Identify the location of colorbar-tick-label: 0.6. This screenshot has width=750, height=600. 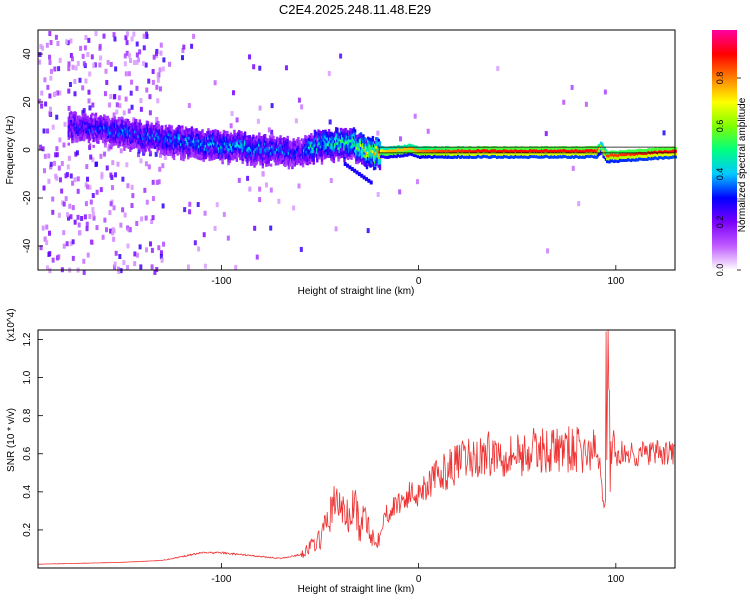
(720, 126).